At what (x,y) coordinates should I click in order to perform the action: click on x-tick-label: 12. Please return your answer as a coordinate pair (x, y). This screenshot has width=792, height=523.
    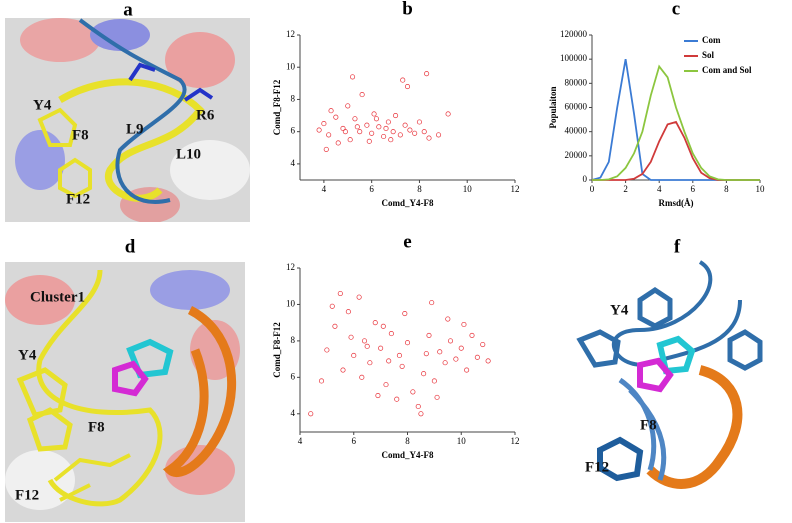
    Looking at the image, I should click on (515, 189).